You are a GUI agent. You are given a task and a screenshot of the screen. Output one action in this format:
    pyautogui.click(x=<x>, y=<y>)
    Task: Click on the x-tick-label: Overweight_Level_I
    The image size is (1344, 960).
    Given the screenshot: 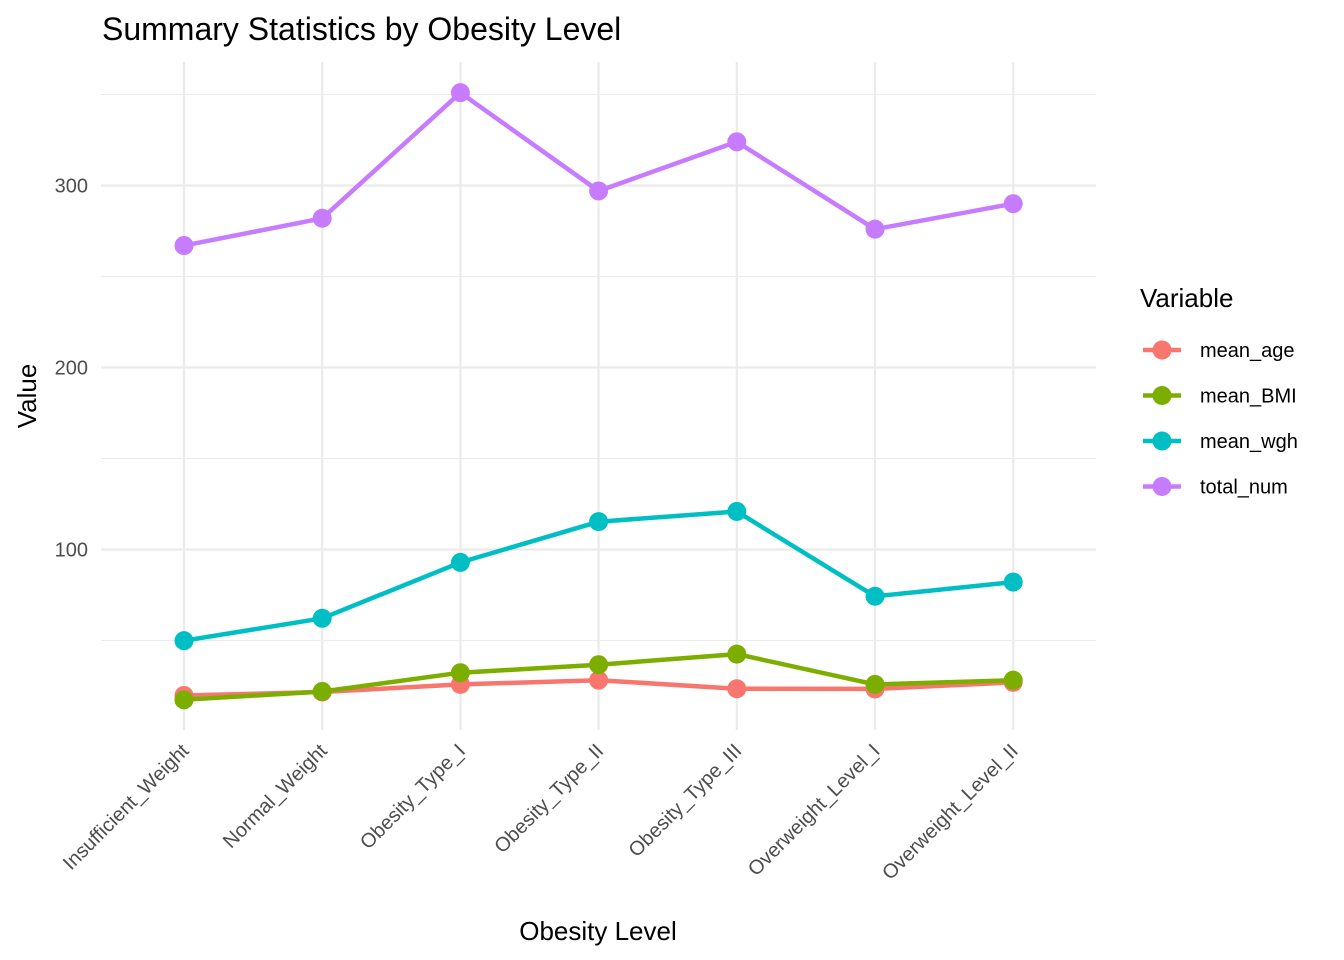 What is the action you would take?
    pyautogui.click(x=814, y=810)
    